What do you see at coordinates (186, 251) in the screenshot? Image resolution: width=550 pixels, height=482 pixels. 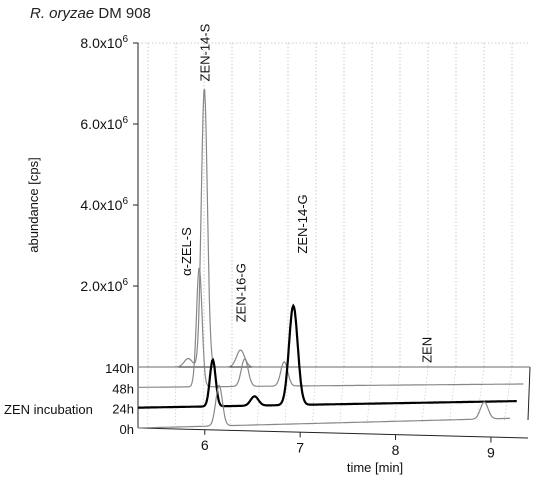 I see `peak-annotation: α-ZEL-S` at bounding box center [186, 251].